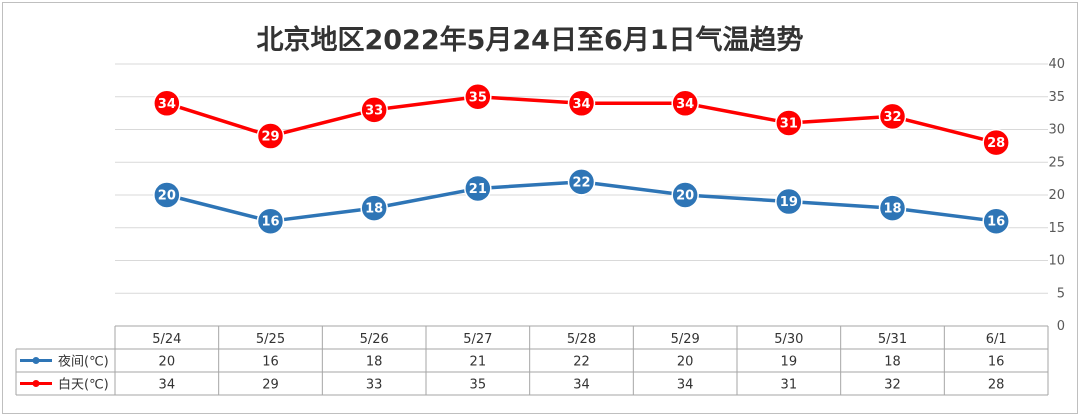 Image resolution: width=1080 pixels, height=417 pixels. Describe the element at coordinates (1056, 162) in the screenshot. I see `y-tick-label: 25` at that location.